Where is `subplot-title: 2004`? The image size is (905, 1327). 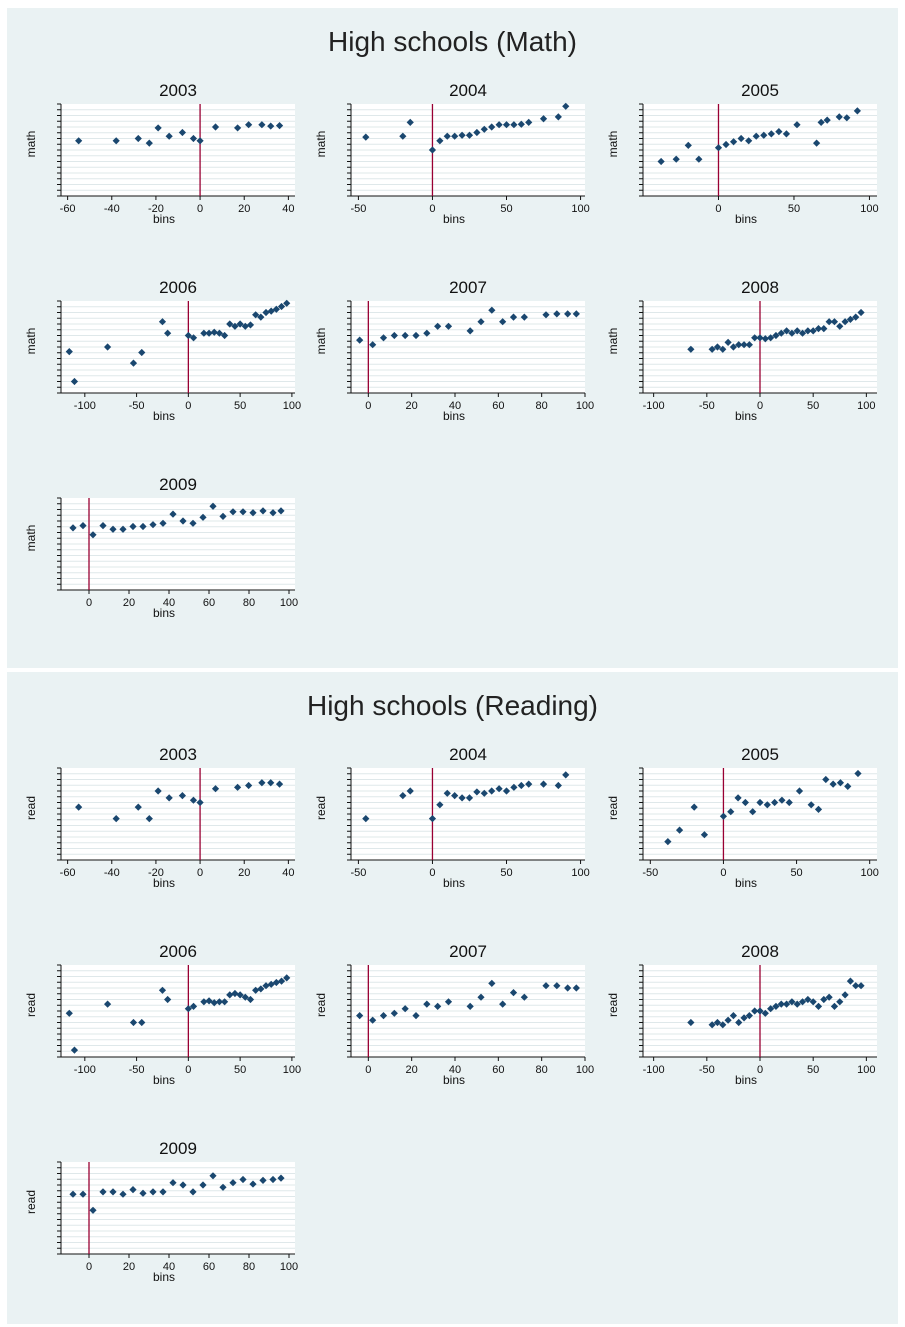
subplot-title: 2004 is located at coordinates (468, 90).